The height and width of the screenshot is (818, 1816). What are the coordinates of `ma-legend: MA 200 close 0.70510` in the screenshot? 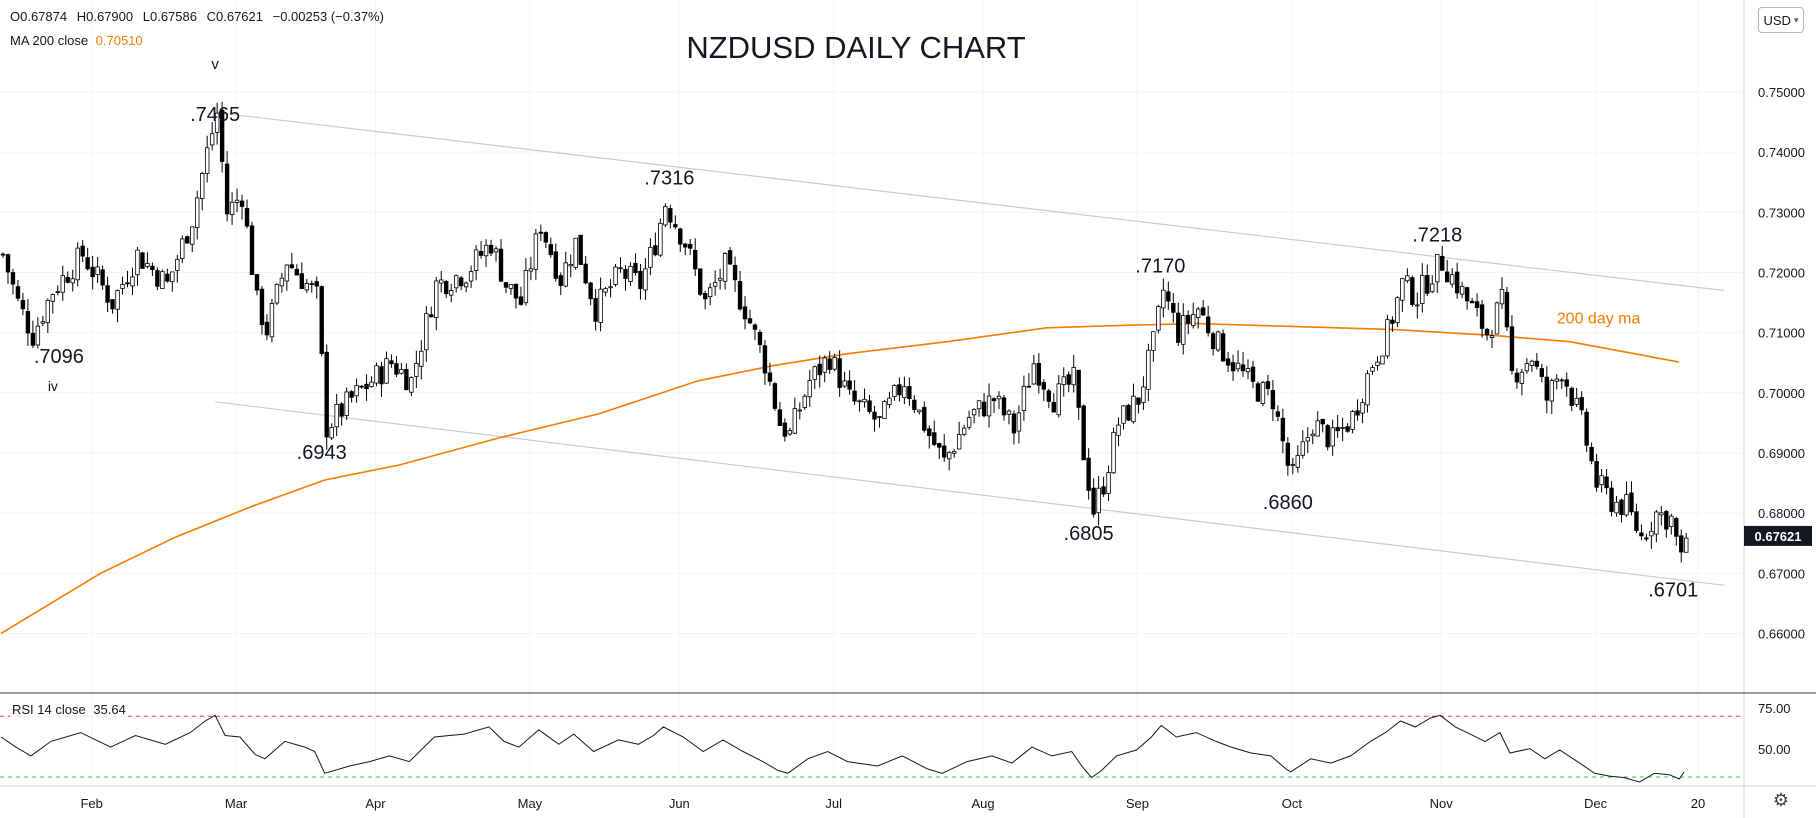 It's located at (76, 40).